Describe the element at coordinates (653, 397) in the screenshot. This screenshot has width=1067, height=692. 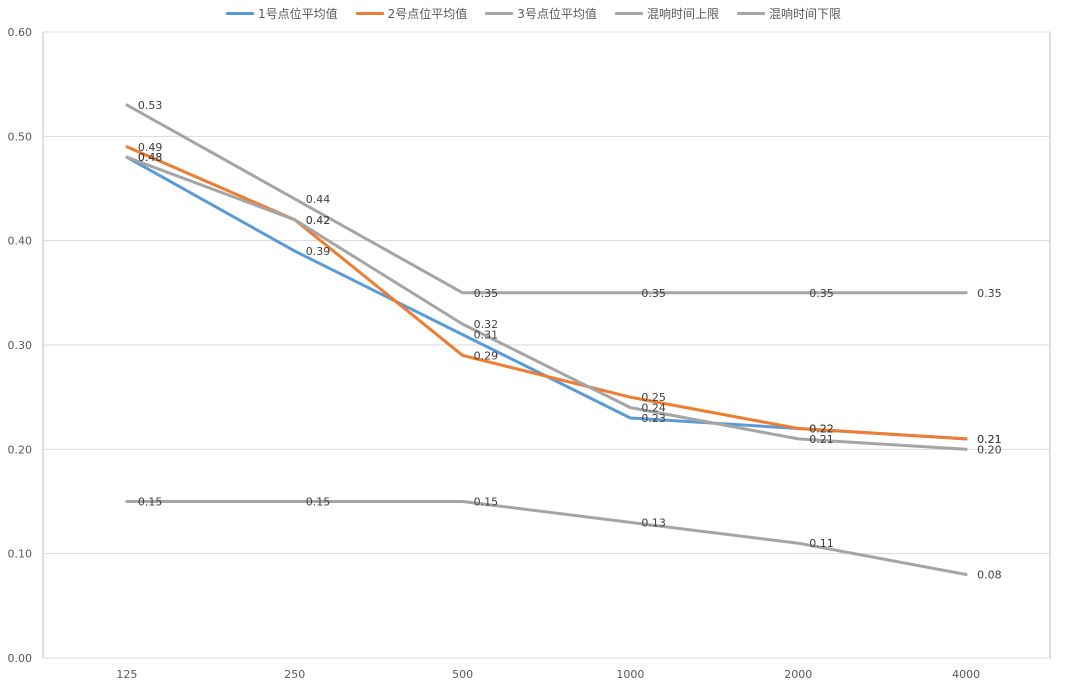
I see `data-label: 0.25` at that location.